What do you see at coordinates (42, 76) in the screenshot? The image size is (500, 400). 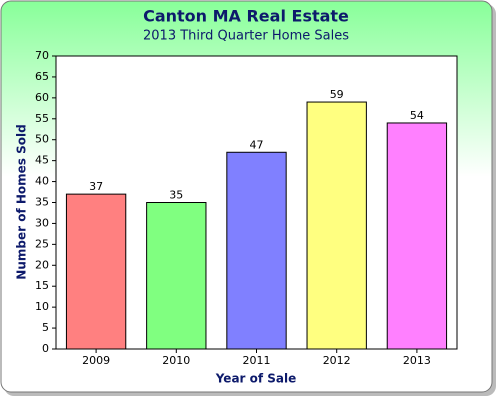 I see `y-tick-label: 65` at bounding box center [42, 76].